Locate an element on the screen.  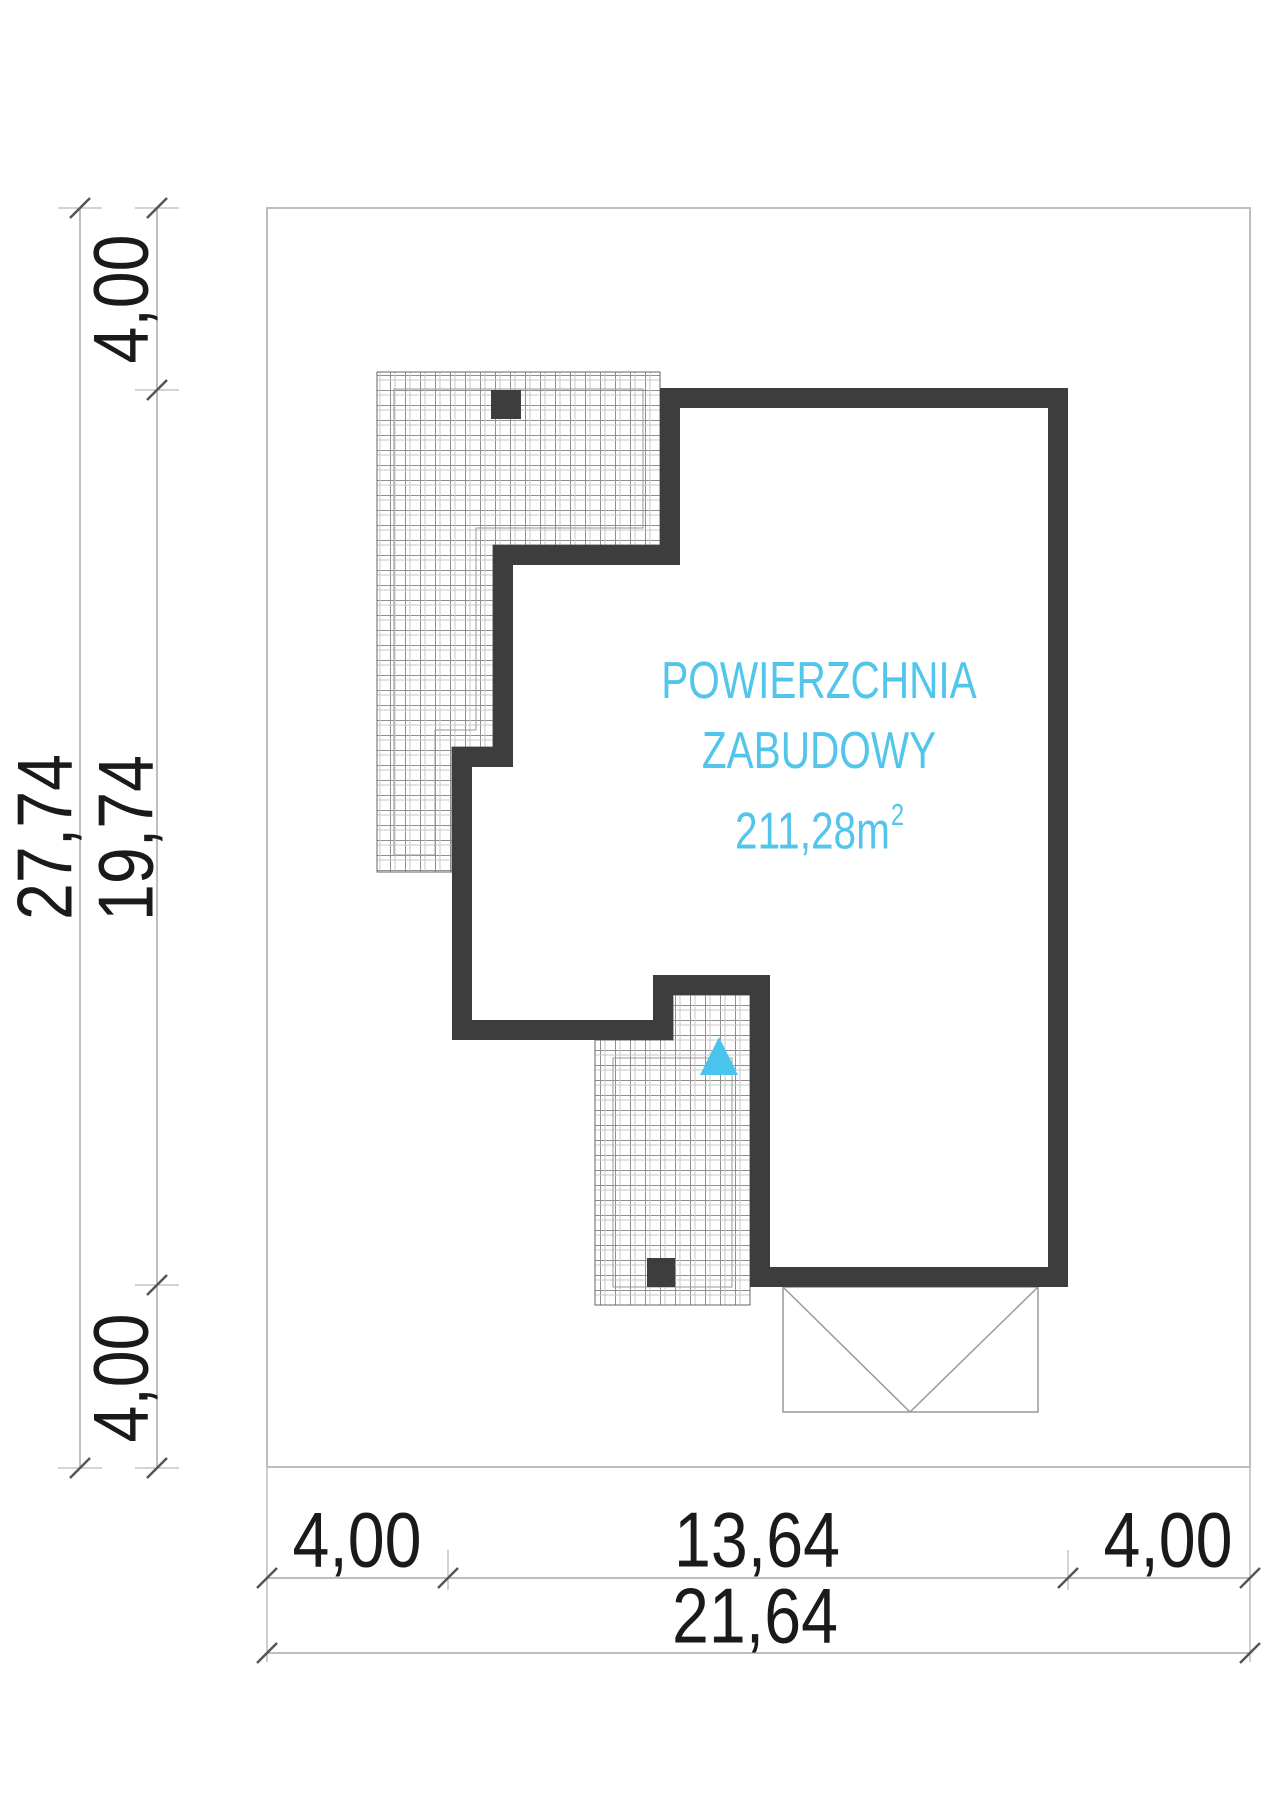
dim-label-bottom-right-offset: 4,00 is located at coordinates (1168, 1539).